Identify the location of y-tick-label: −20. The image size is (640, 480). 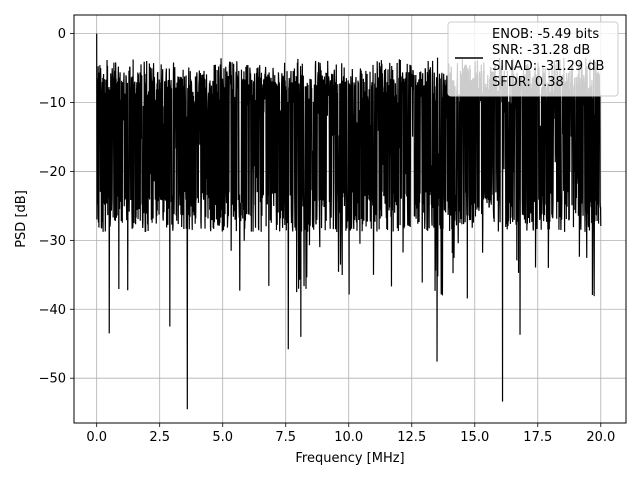
(52, 172).